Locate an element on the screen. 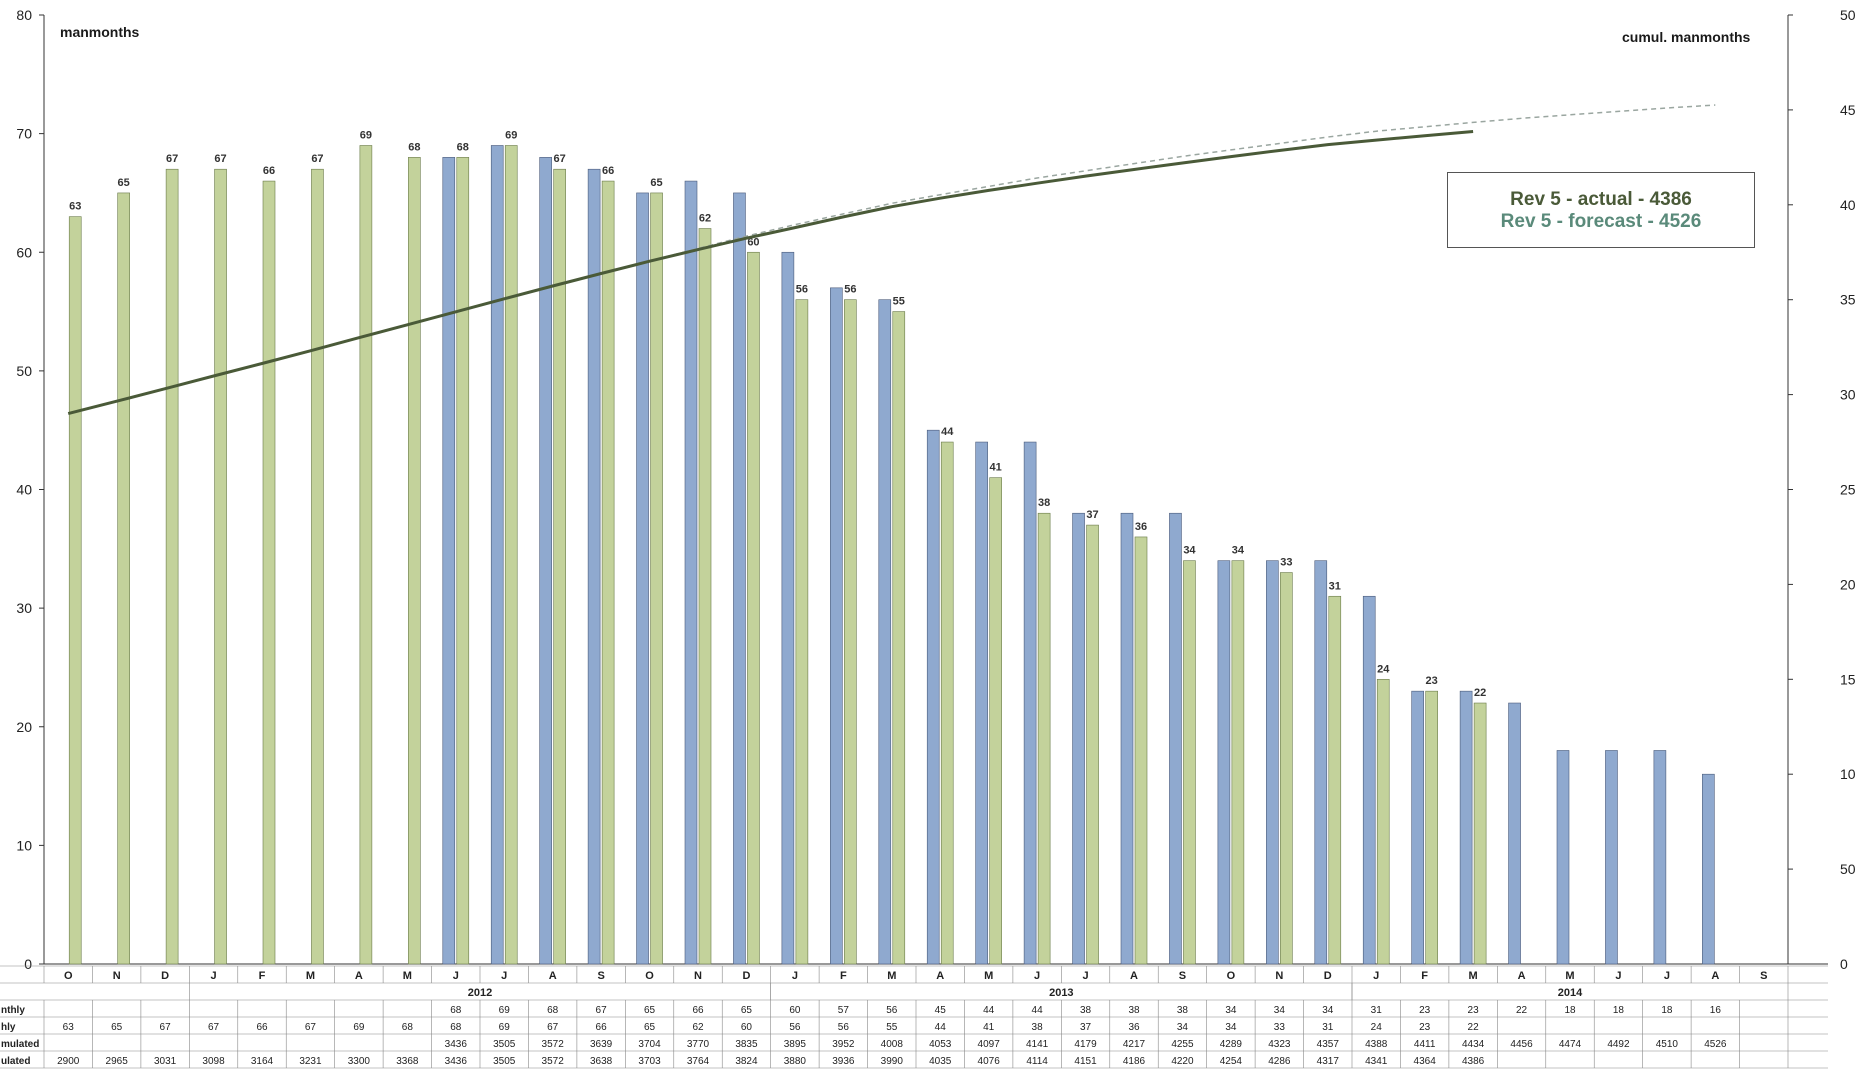 This screenshot has height=1071, width=1856. bar-value-label: 69 is located at coordinates (511, 135).